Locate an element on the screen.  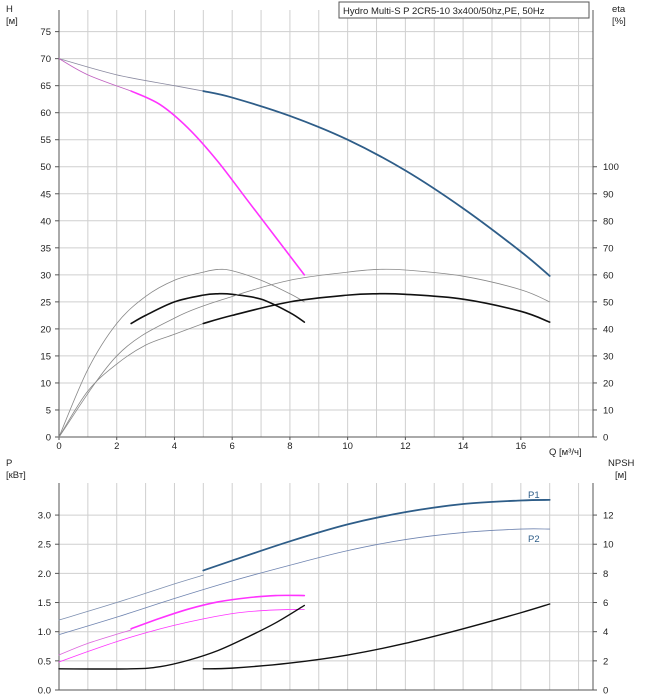
series-line-p2-partial is located at coordinates (181, 636).